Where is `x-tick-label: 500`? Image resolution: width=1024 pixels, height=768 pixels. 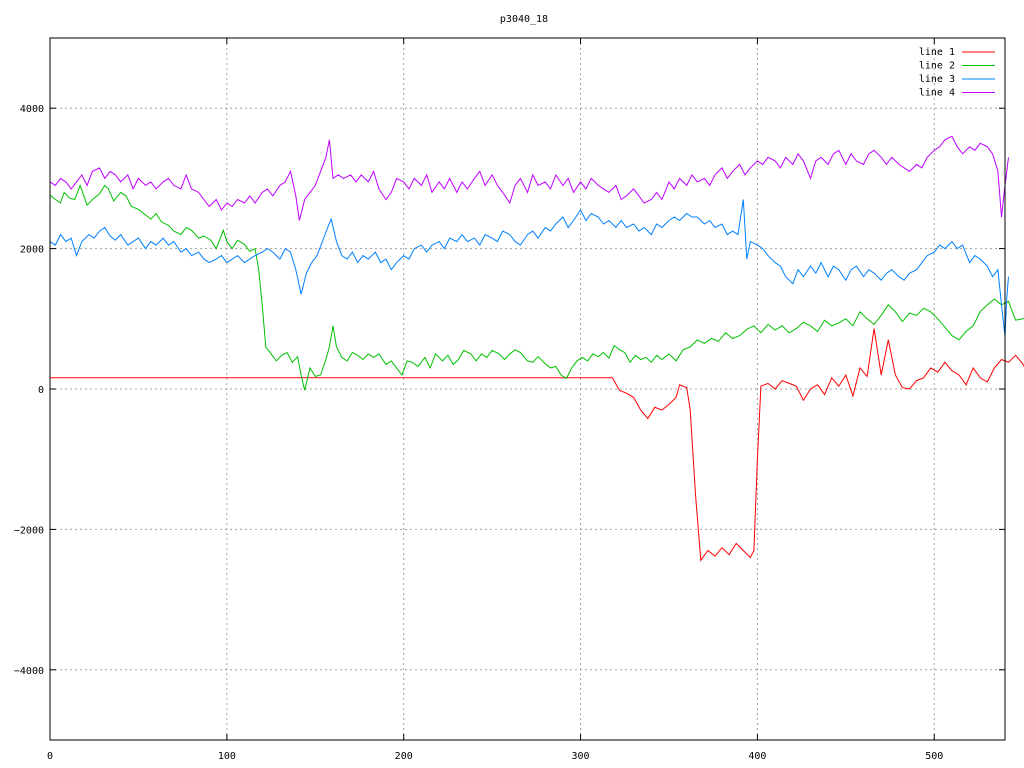
x-tick-label: 500 is located at coordinates (934, 756).